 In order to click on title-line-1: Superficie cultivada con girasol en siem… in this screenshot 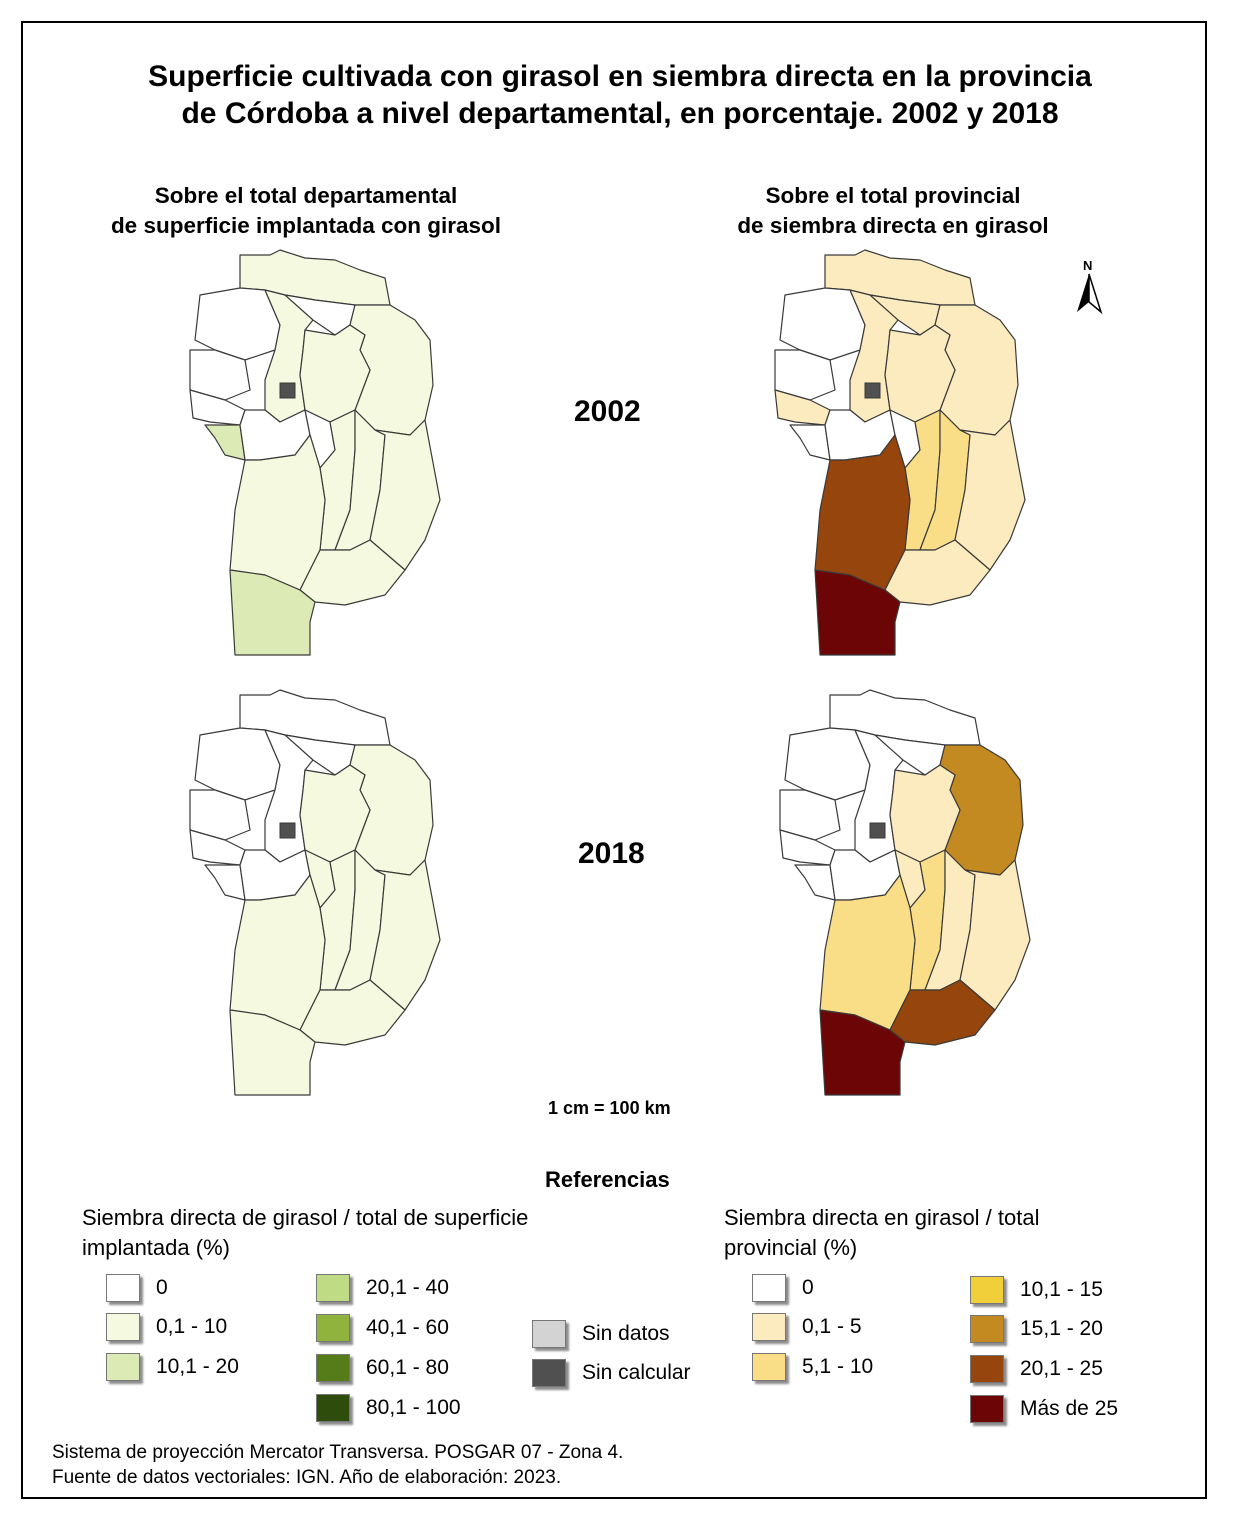, I will do `click(620, 76)`.